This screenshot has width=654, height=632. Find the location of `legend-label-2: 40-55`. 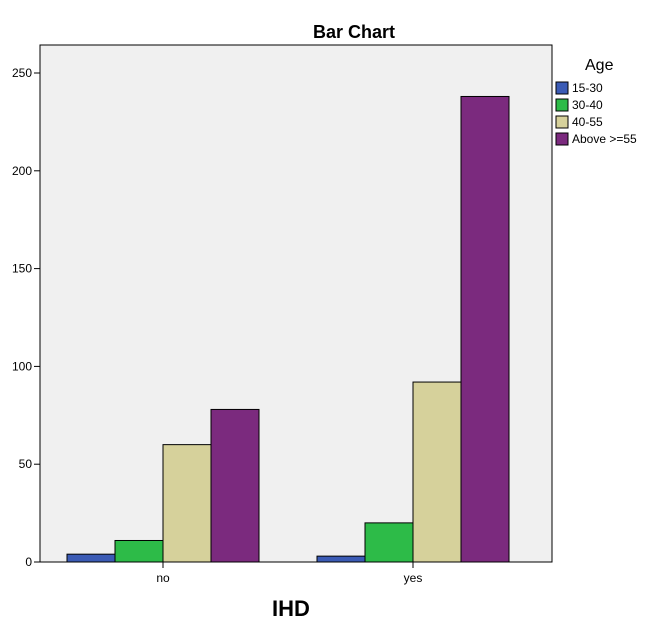

legend-label-2: 40-55 is located at coordinates (587, 122).